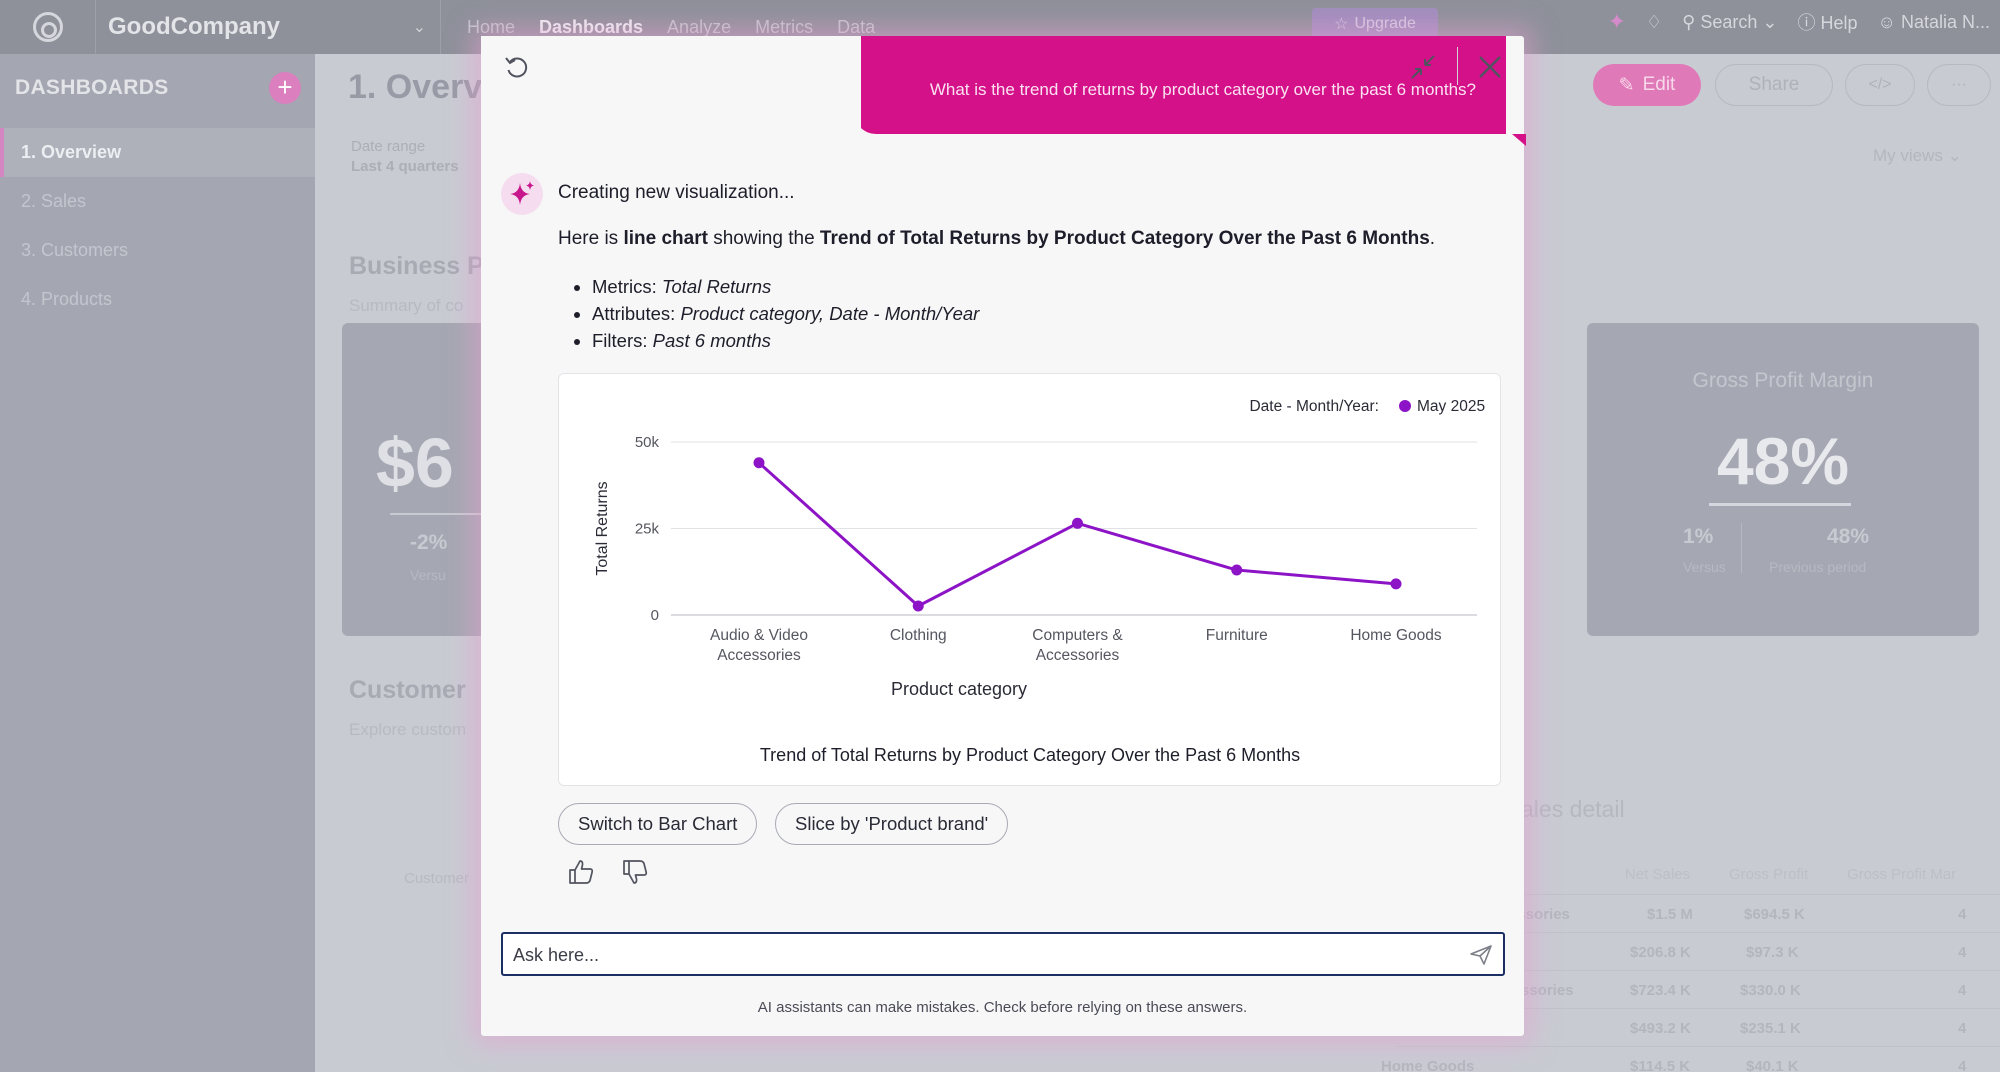 Image resolution: width=2000 pixels, height=1072 pixels. Describe the element at coordinates (655, 615) in the screenshot. I see `y-tick-label: 0` at that location.